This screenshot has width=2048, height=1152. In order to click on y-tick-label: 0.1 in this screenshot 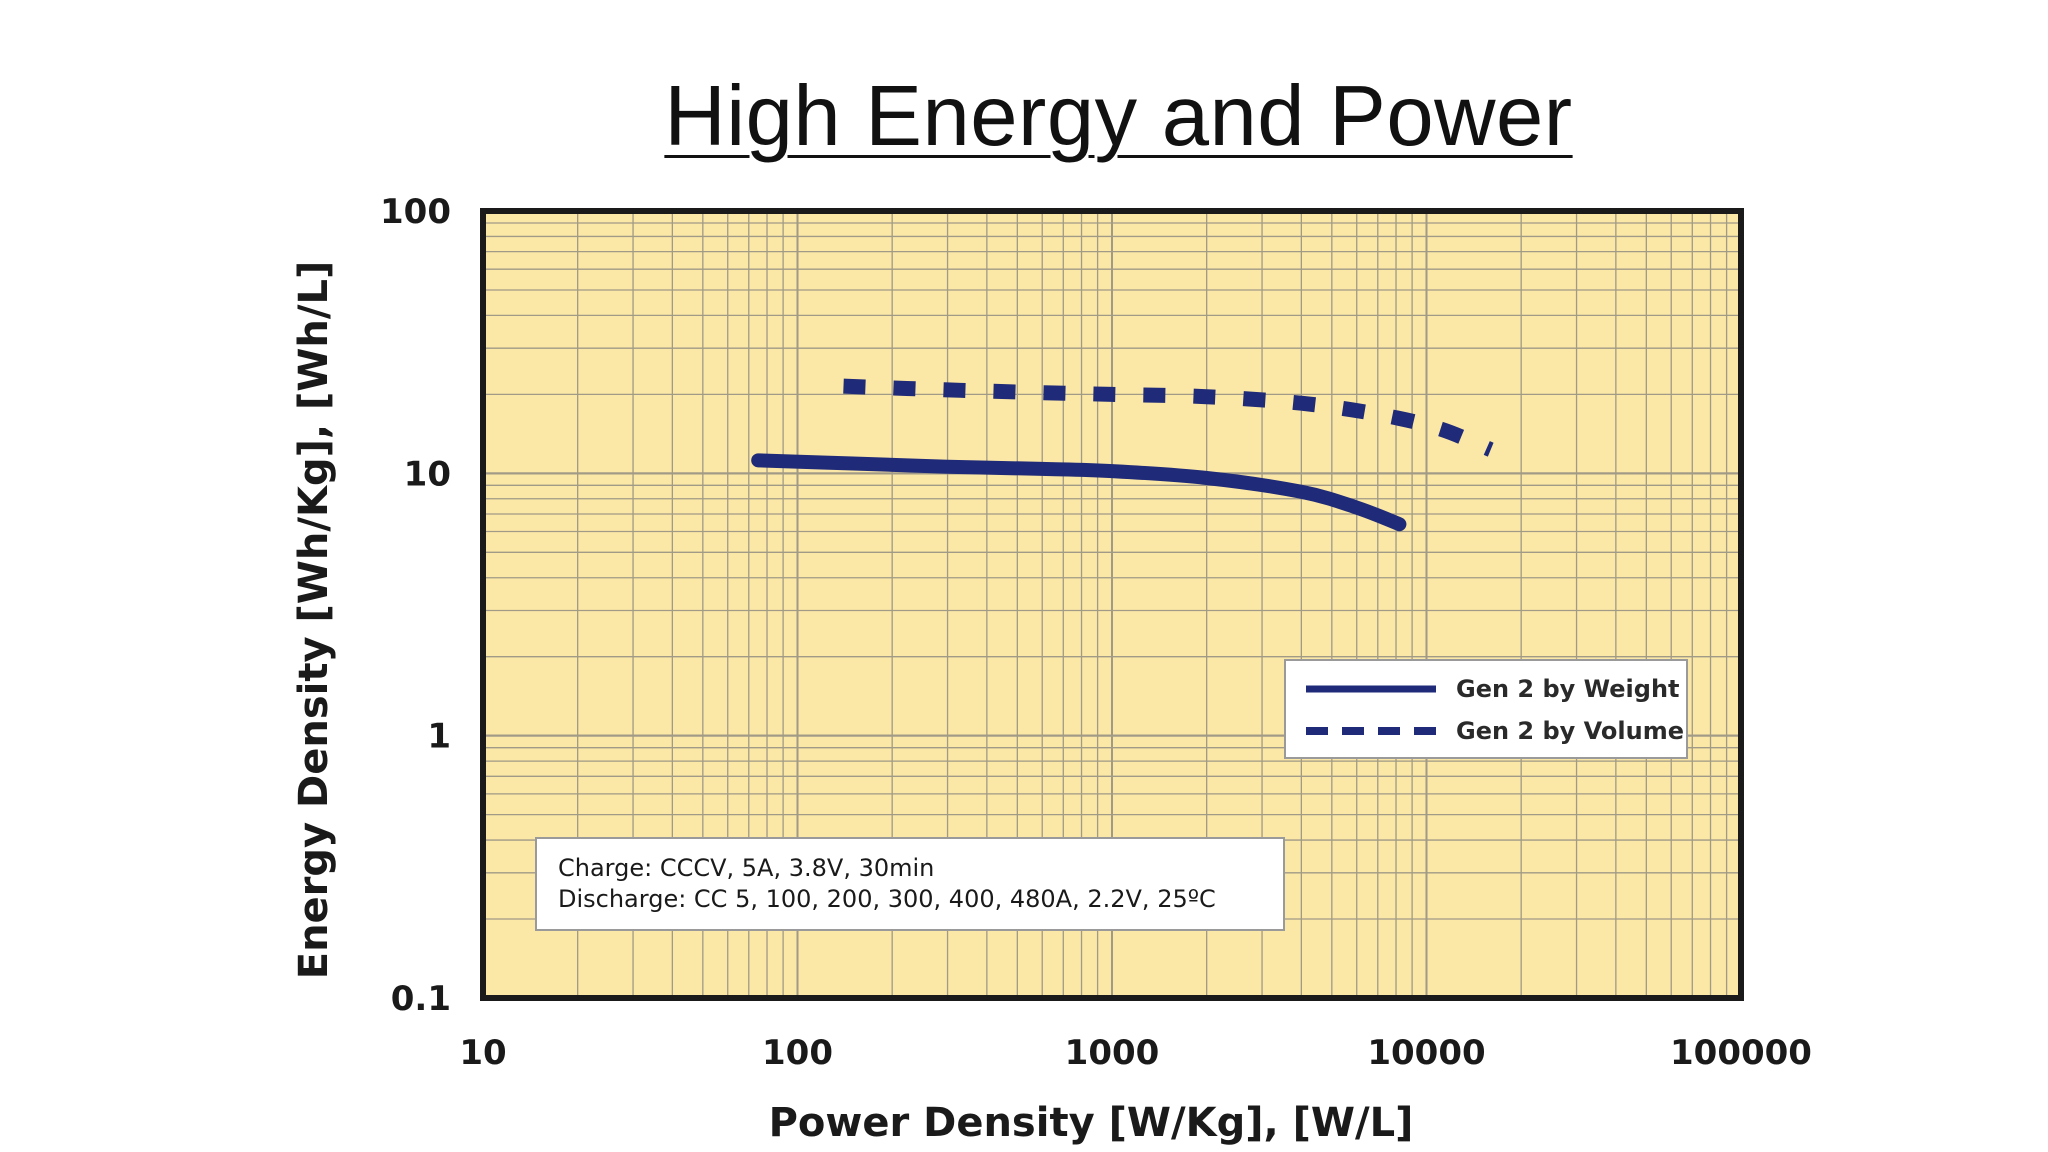, I will do `click(421, 999)`.